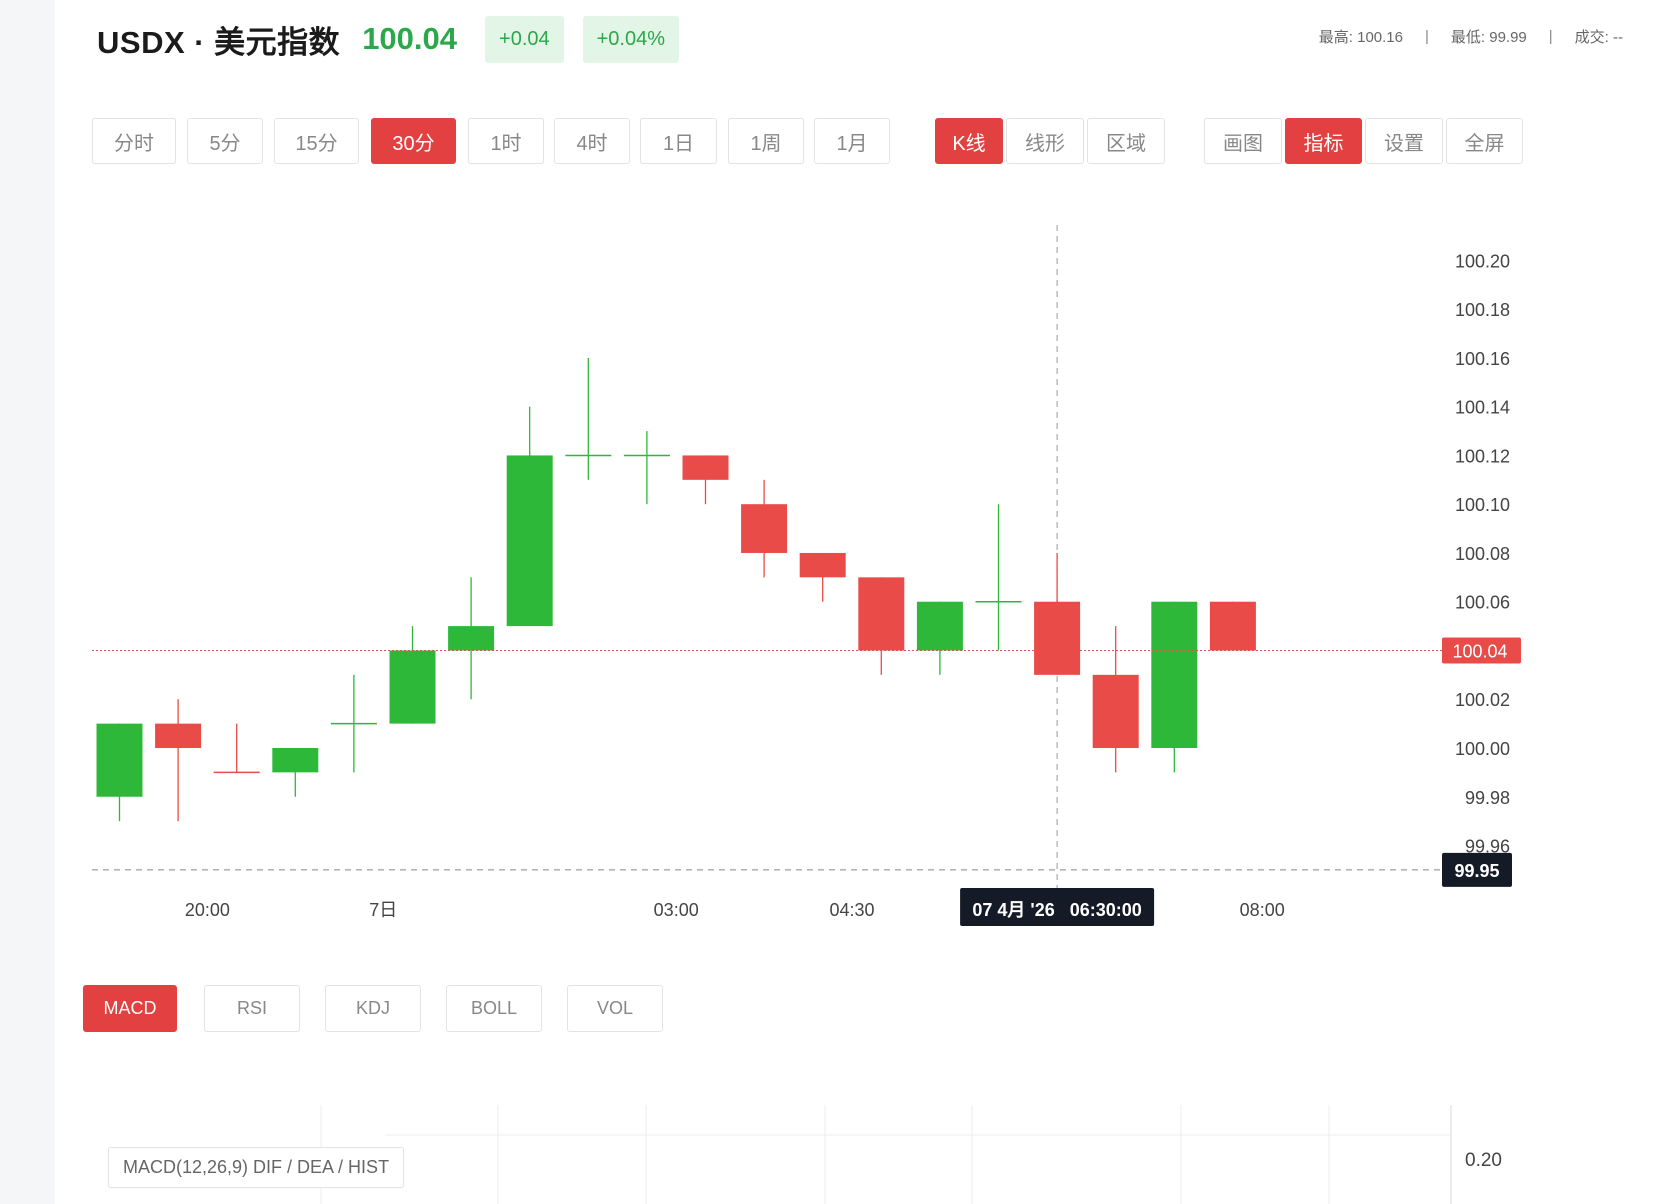 This screenshot has height=1204, width=1658. Describe the element at coordinates (506, 141) in the screenshot. I see `interval-button-1h: 1时` at that location.